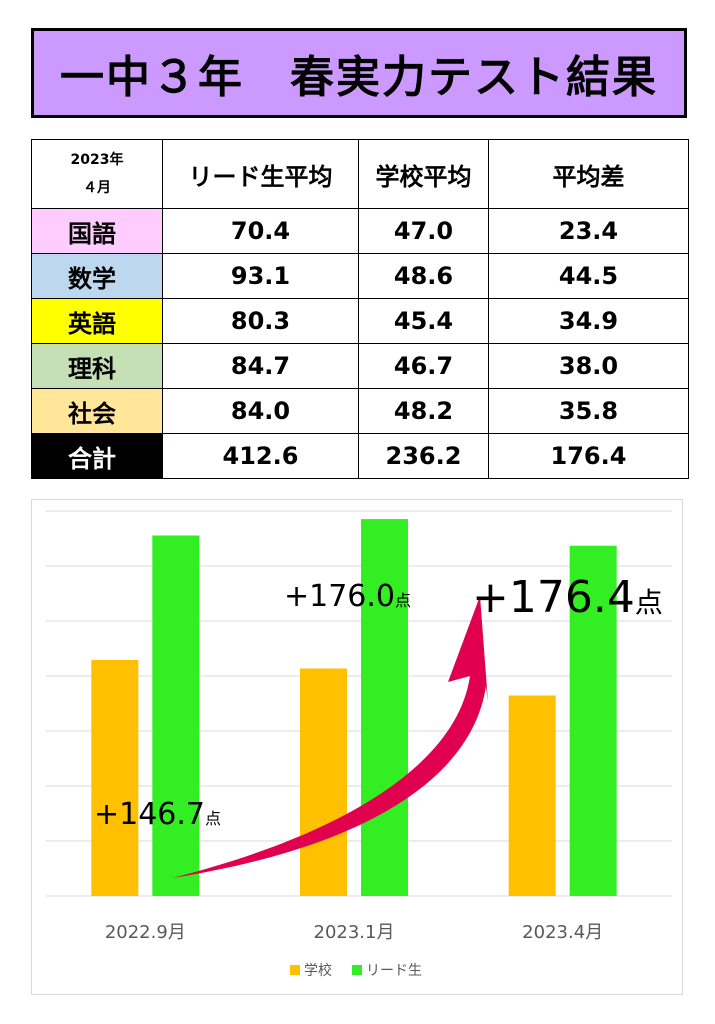 This screenshot has height=1024, width=715. I want to click on table-row: 国語 70.4 47.0 23.4, so click(360, 231).